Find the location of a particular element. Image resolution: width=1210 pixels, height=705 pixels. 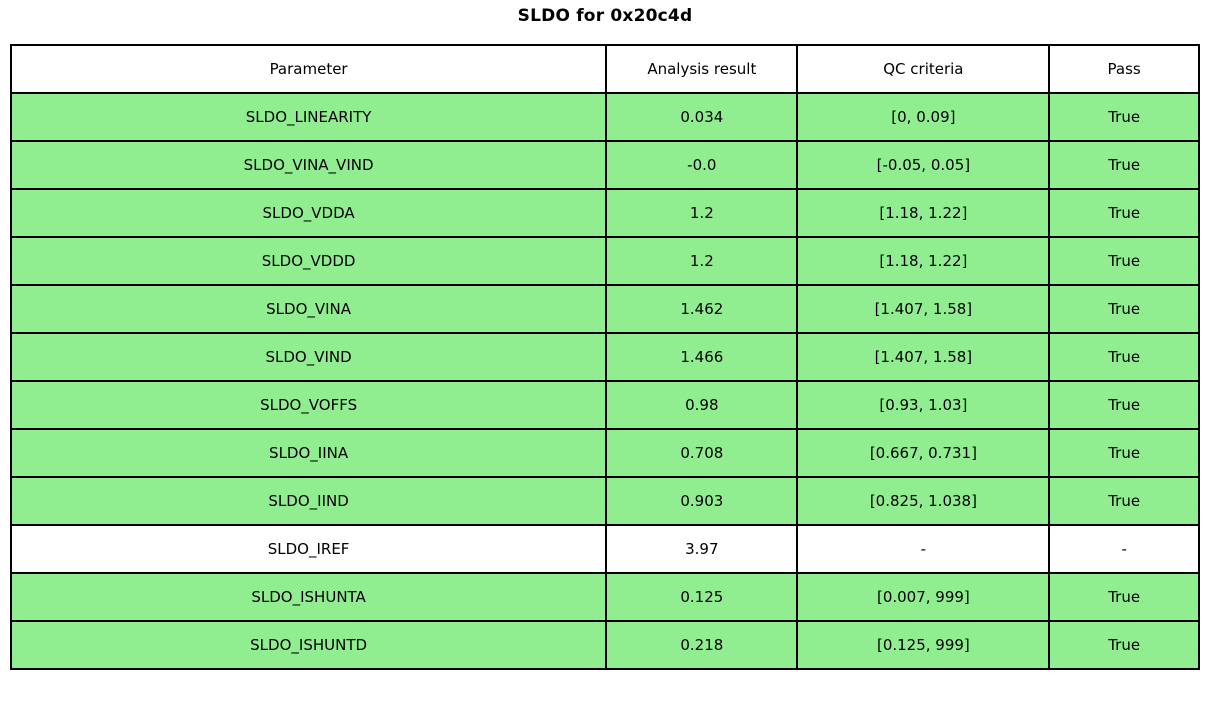

table-row: SLDO_IIND 0.903 [0.825, 1.038] True is located at coordinates (604, 501).